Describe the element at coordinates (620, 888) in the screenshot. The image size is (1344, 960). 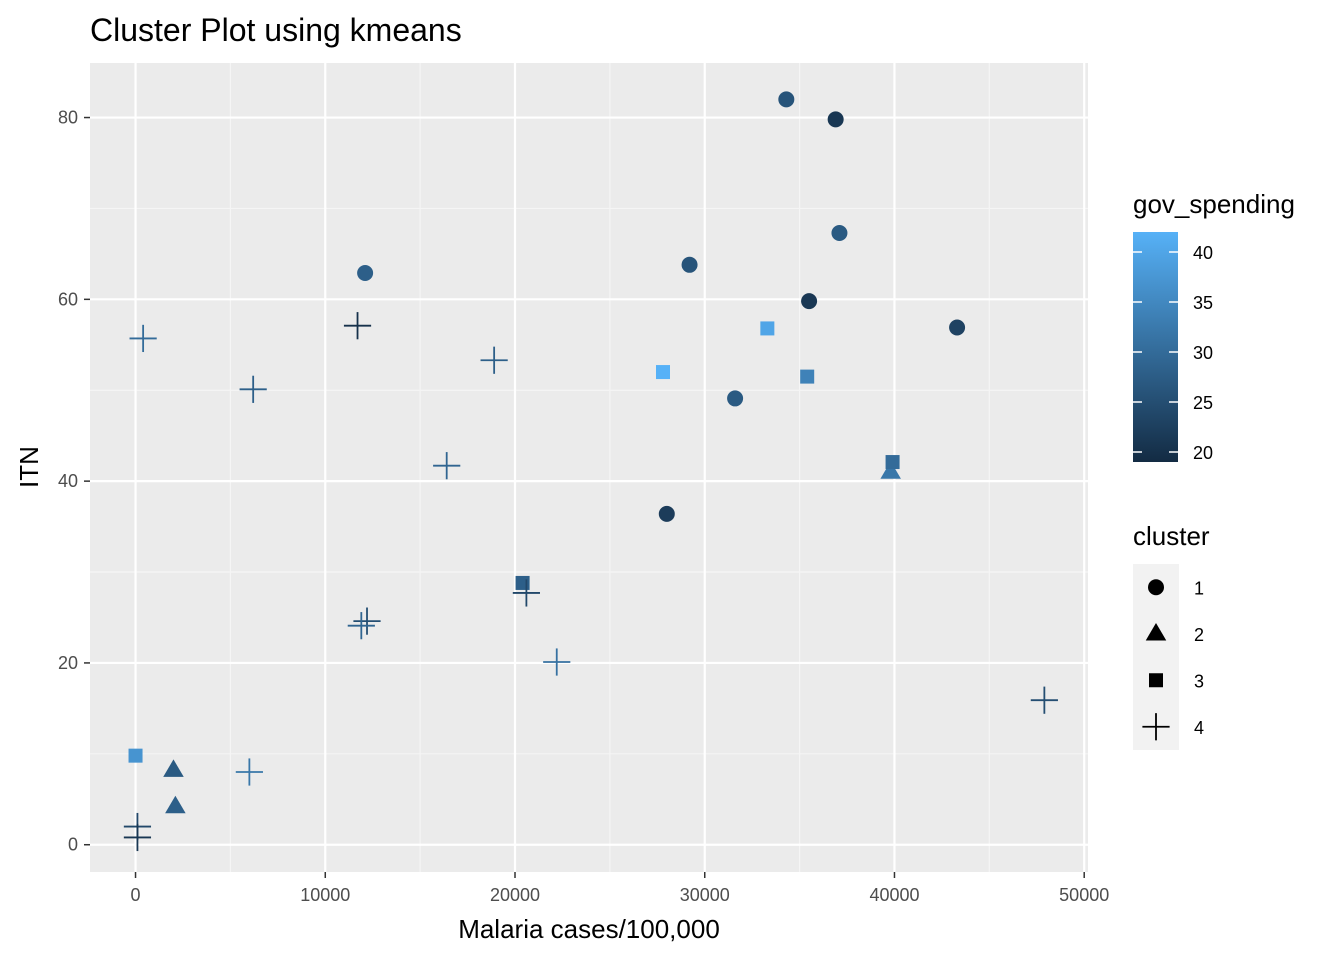
I see `x-axis: 0 10000 20000 30000 40000 50000` at that location.